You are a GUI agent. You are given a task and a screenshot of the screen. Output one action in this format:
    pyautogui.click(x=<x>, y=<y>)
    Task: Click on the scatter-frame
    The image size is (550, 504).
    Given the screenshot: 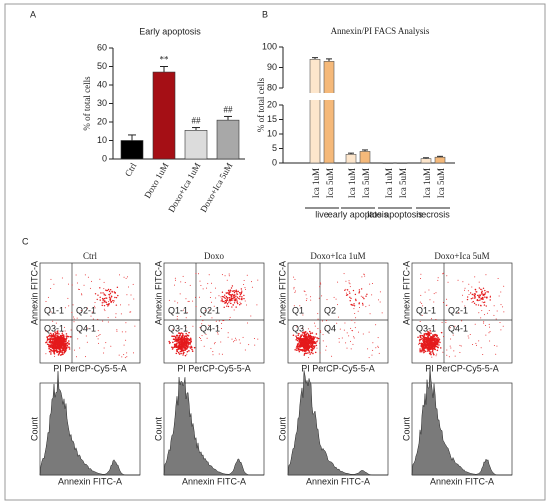 What is the action you would take?
    pyautogui.click(x=214, y=313)
    